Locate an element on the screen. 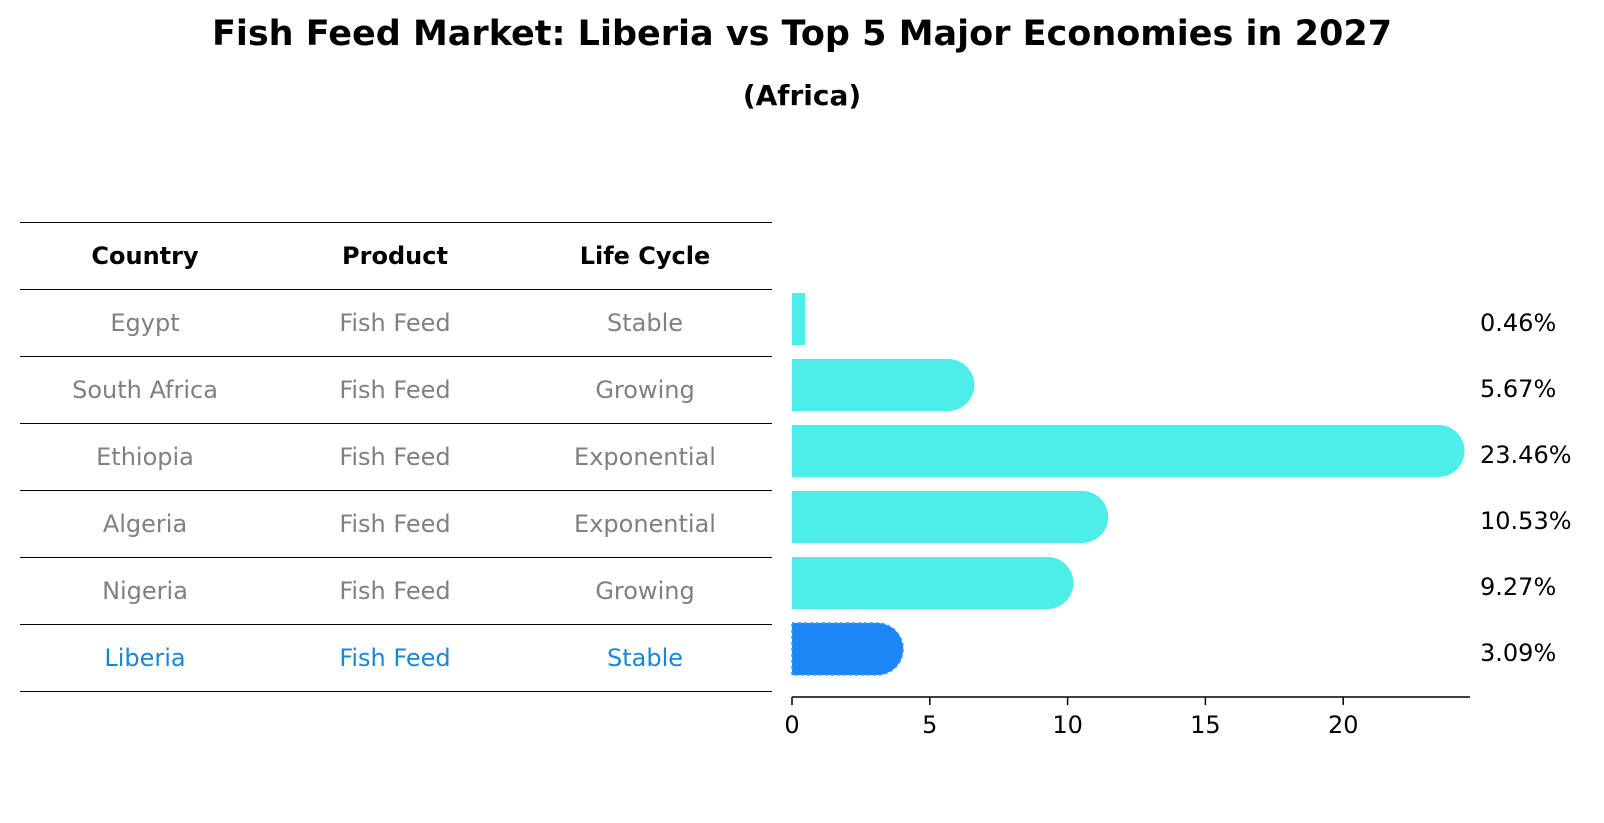  table-row-highlight: Liberia Fish Feed Stable is located at coordinates (396, 658).